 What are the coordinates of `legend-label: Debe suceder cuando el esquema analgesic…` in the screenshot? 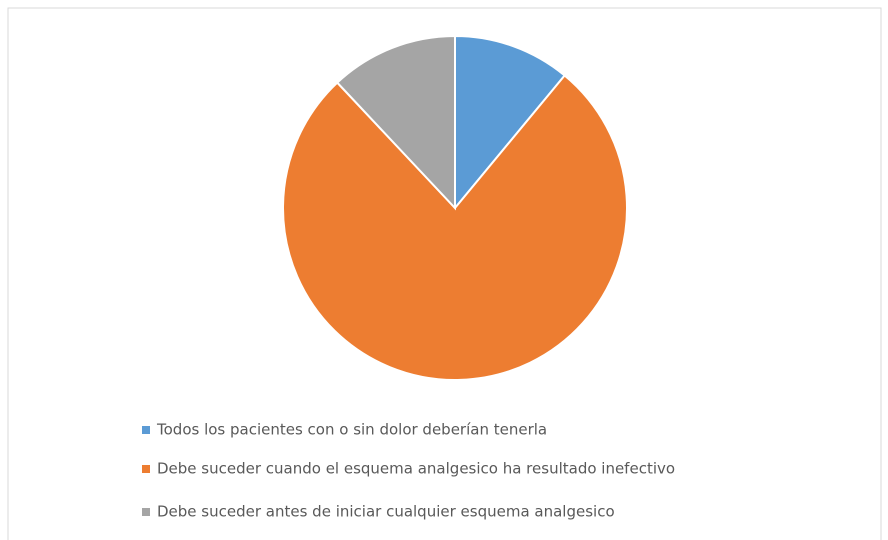 It's located at (416, 469).